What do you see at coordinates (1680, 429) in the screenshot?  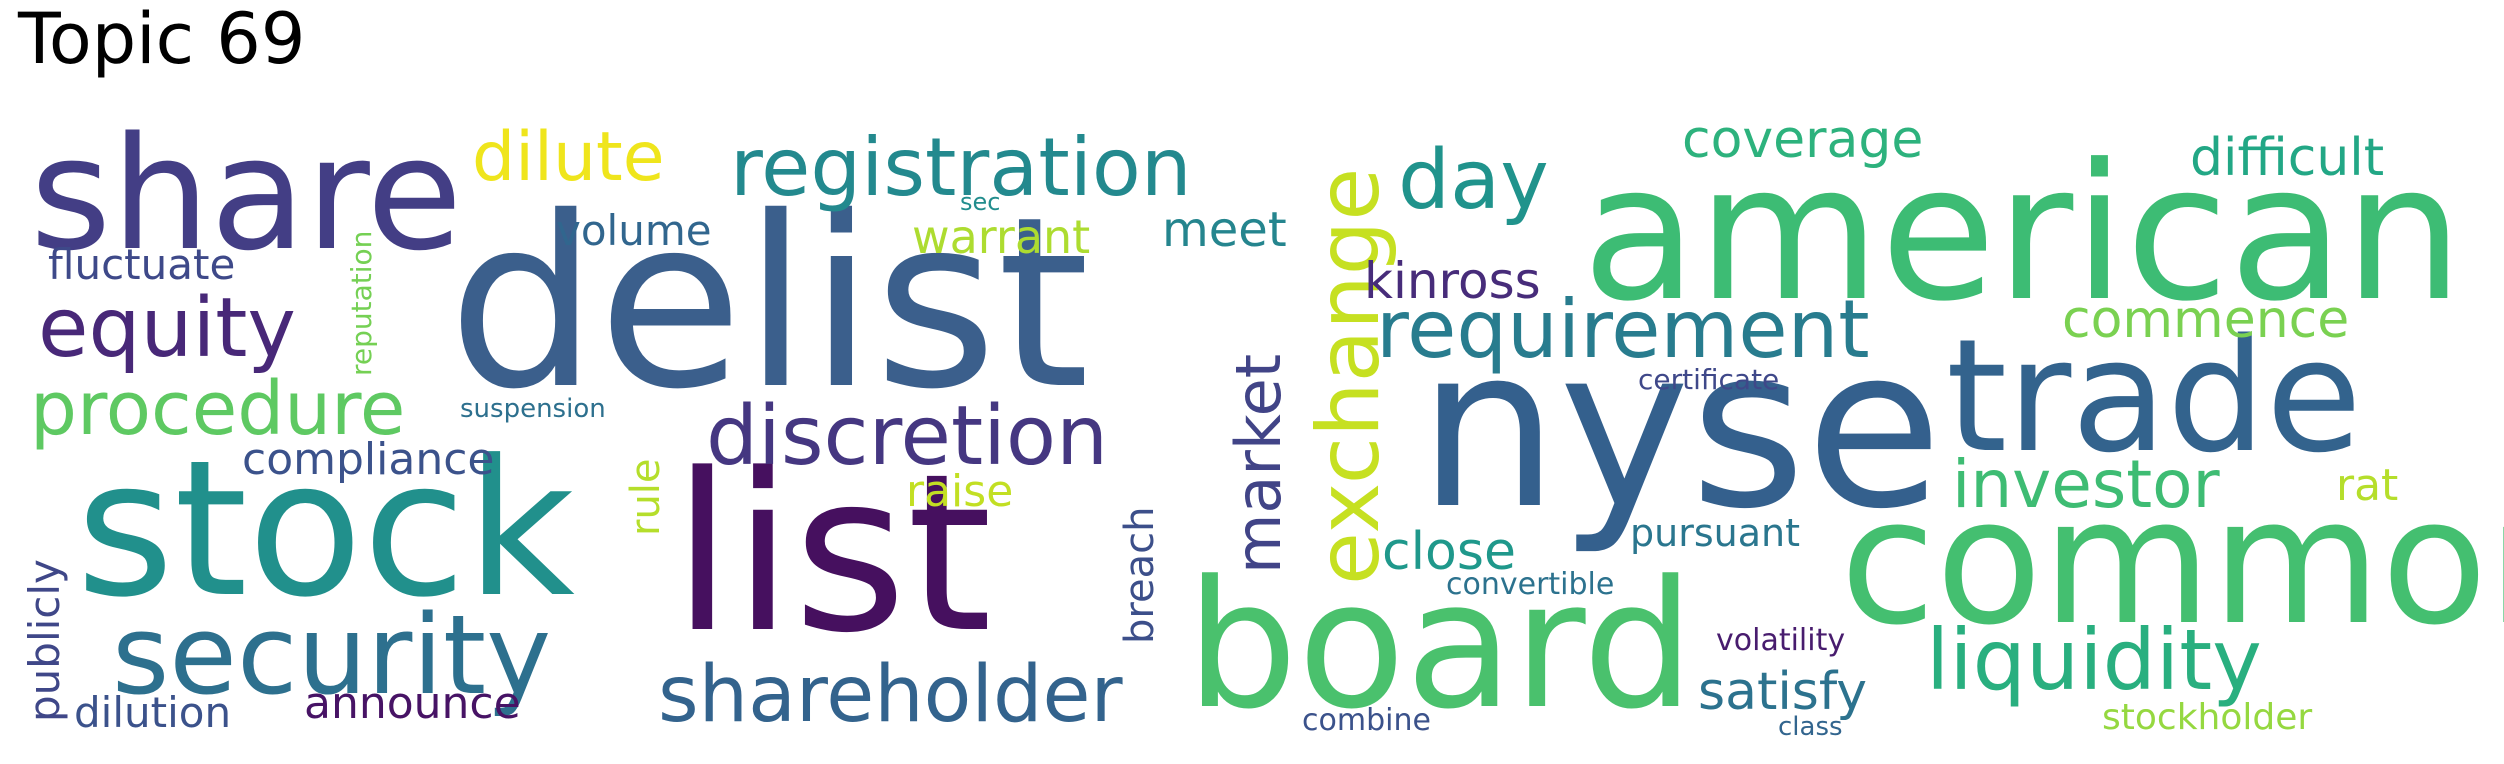 I see `word-nyse: nyse` at bounding box center [1680, 429].